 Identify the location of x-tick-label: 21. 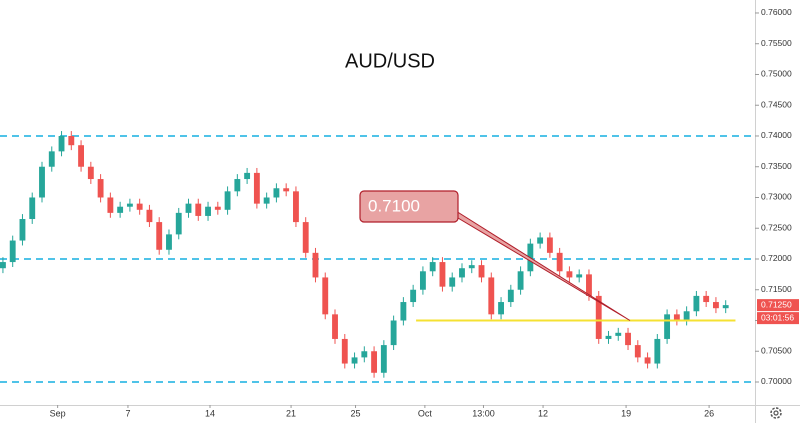
(291, 413).